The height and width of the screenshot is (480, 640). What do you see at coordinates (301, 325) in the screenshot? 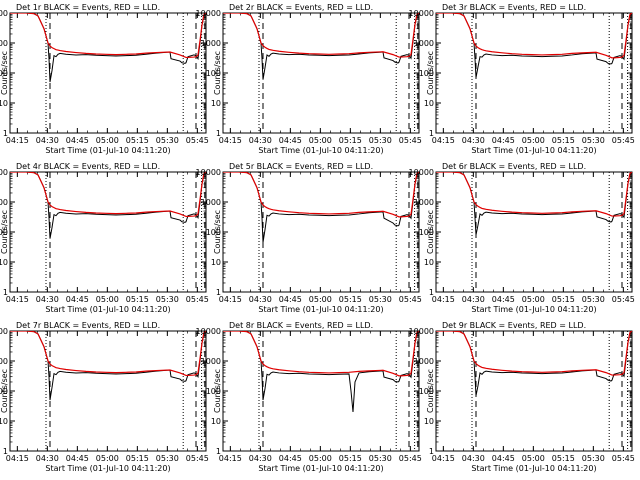
I see `panel-title: Det 8r BLACK = Events, RED = LLD.` at bounding box center [301, 325].